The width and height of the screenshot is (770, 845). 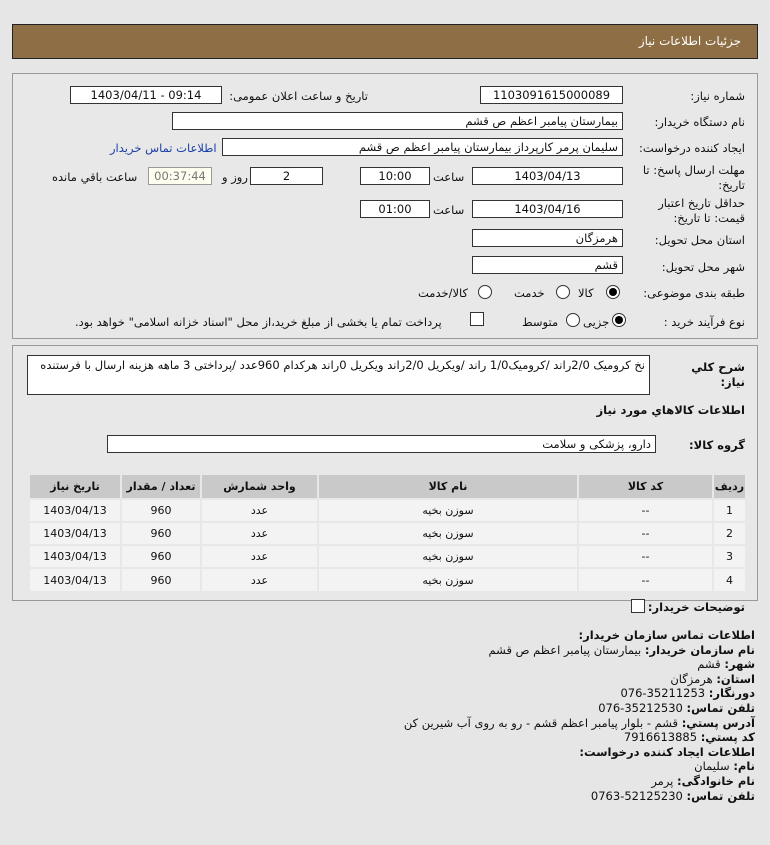 What do you see at coordinates (573, 320) in the screenshot?
I see `process-radio-medium` at bounding box center [573, 320].